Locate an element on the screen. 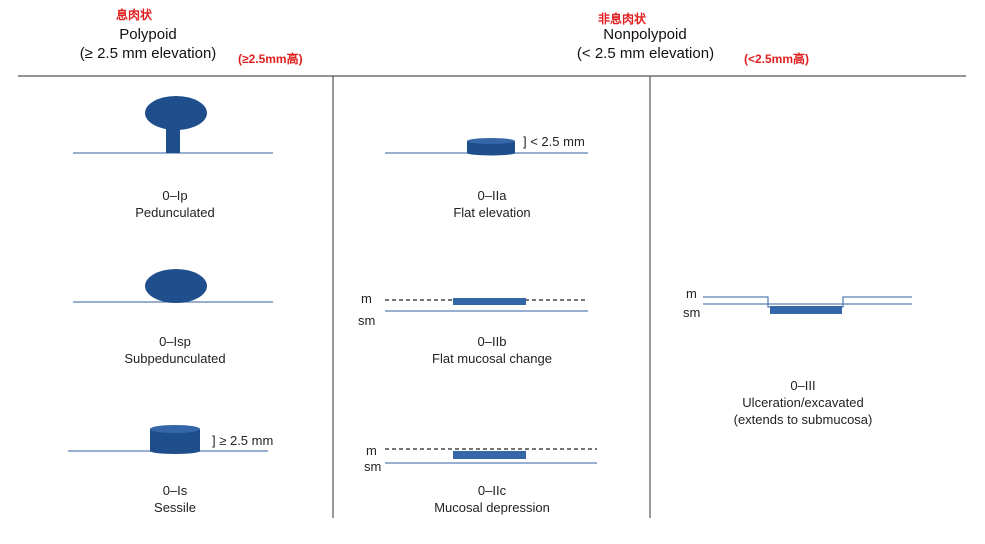 Image resolution: width=985 pixels, height=544 pixels. polypoid-title: Polypoid is located at coordinates (148, 34).